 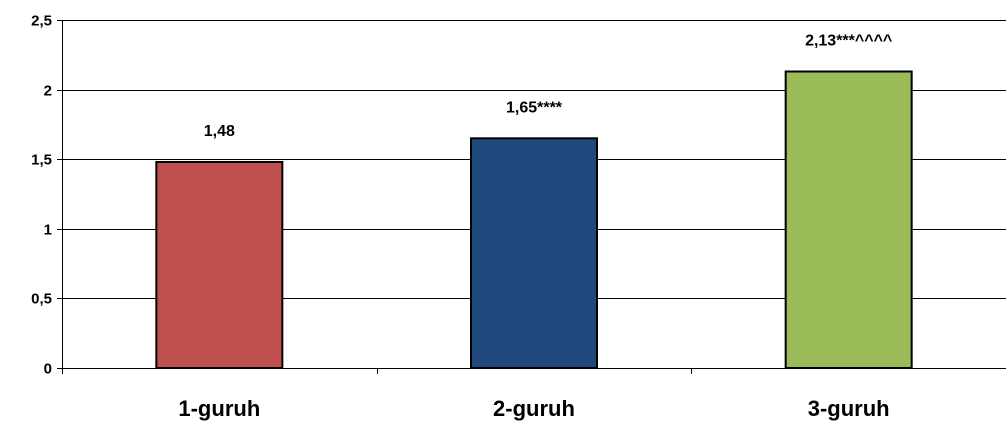 What do you see at coordinates (848, 219) in the screenshot?
I see `bar-3-guruh` at bounding box center [848, 219].